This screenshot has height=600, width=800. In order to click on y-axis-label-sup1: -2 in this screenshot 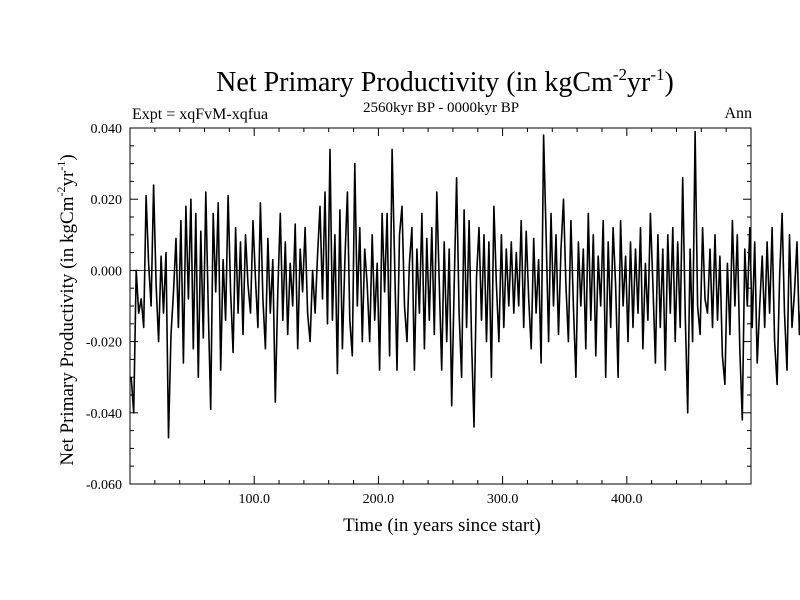, I will do `click(61, 192)`.